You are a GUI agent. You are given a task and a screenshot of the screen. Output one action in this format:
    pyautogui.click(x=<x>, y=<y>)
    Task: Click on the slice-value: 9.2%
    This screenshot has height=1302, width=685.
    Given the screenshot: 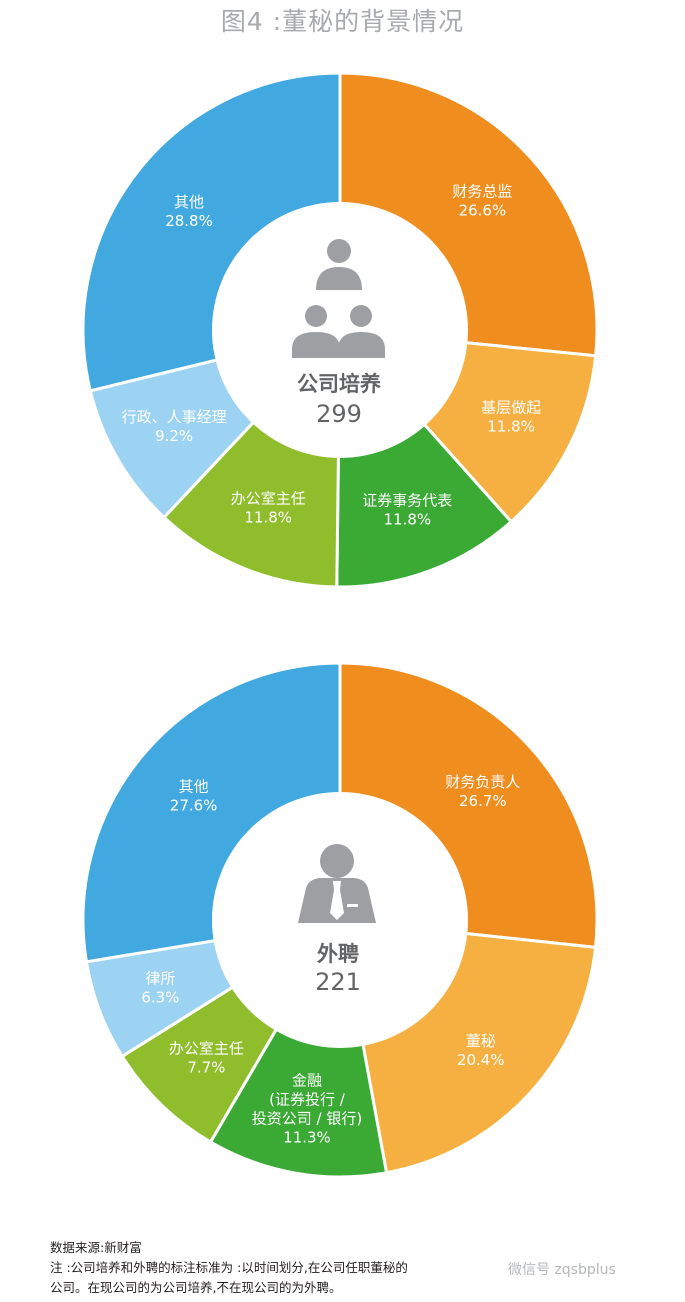 What is the action you would take?
    pyautogui.click(x=174, y=436)
    